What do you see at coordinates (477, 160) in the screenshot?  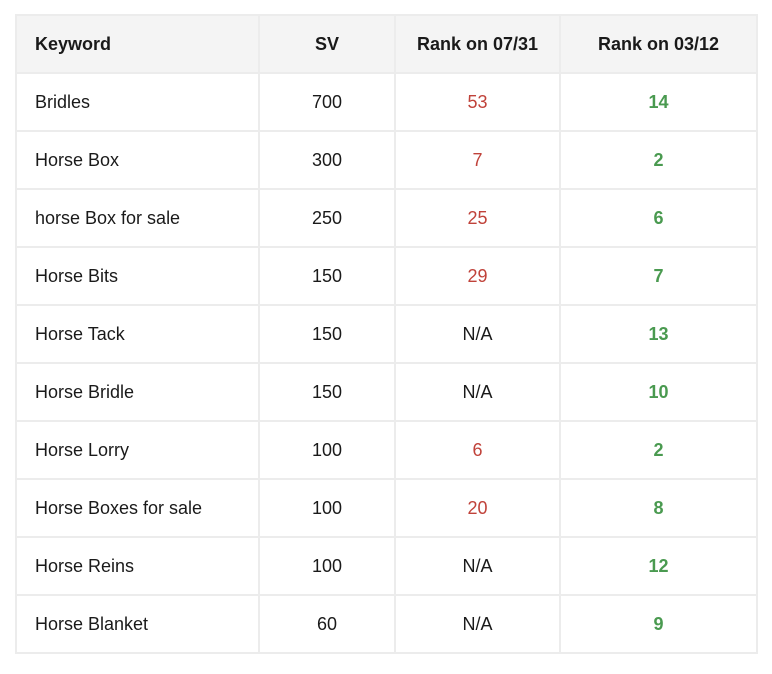 I see `rank-old-cell: 7` at bounding box center [477, 160].